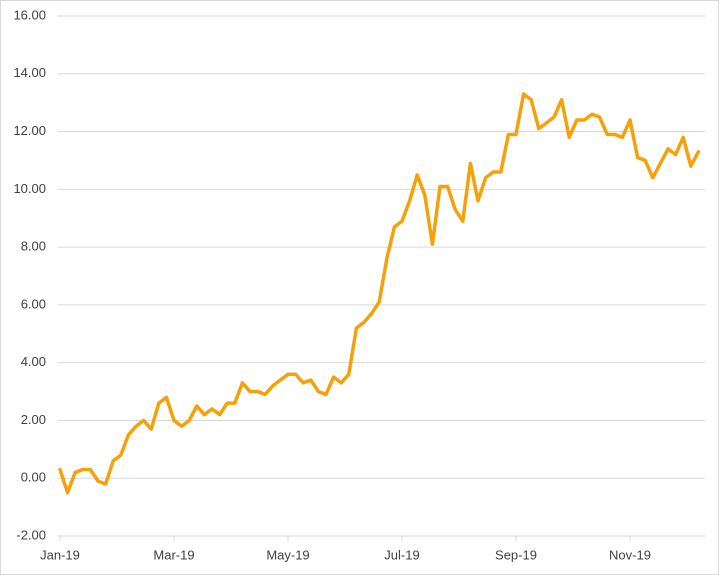 This screenshot has height=575, width=719. Describe the element at coordinates (401, 554) in the screenshot. I see `x-tick-label: Jul-19` at that location.